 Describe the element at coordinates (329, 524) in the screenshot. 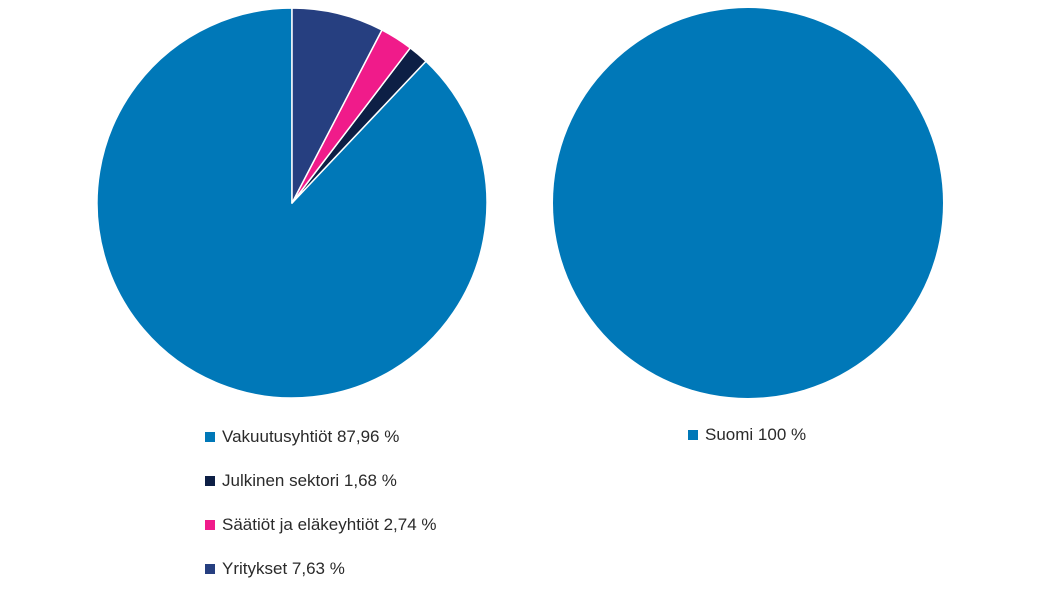

I see `legend-label-saatiot-ja-elakeyhtiot: Säätiöt ja eläkeyhtiöt 2,74 %` at that location.